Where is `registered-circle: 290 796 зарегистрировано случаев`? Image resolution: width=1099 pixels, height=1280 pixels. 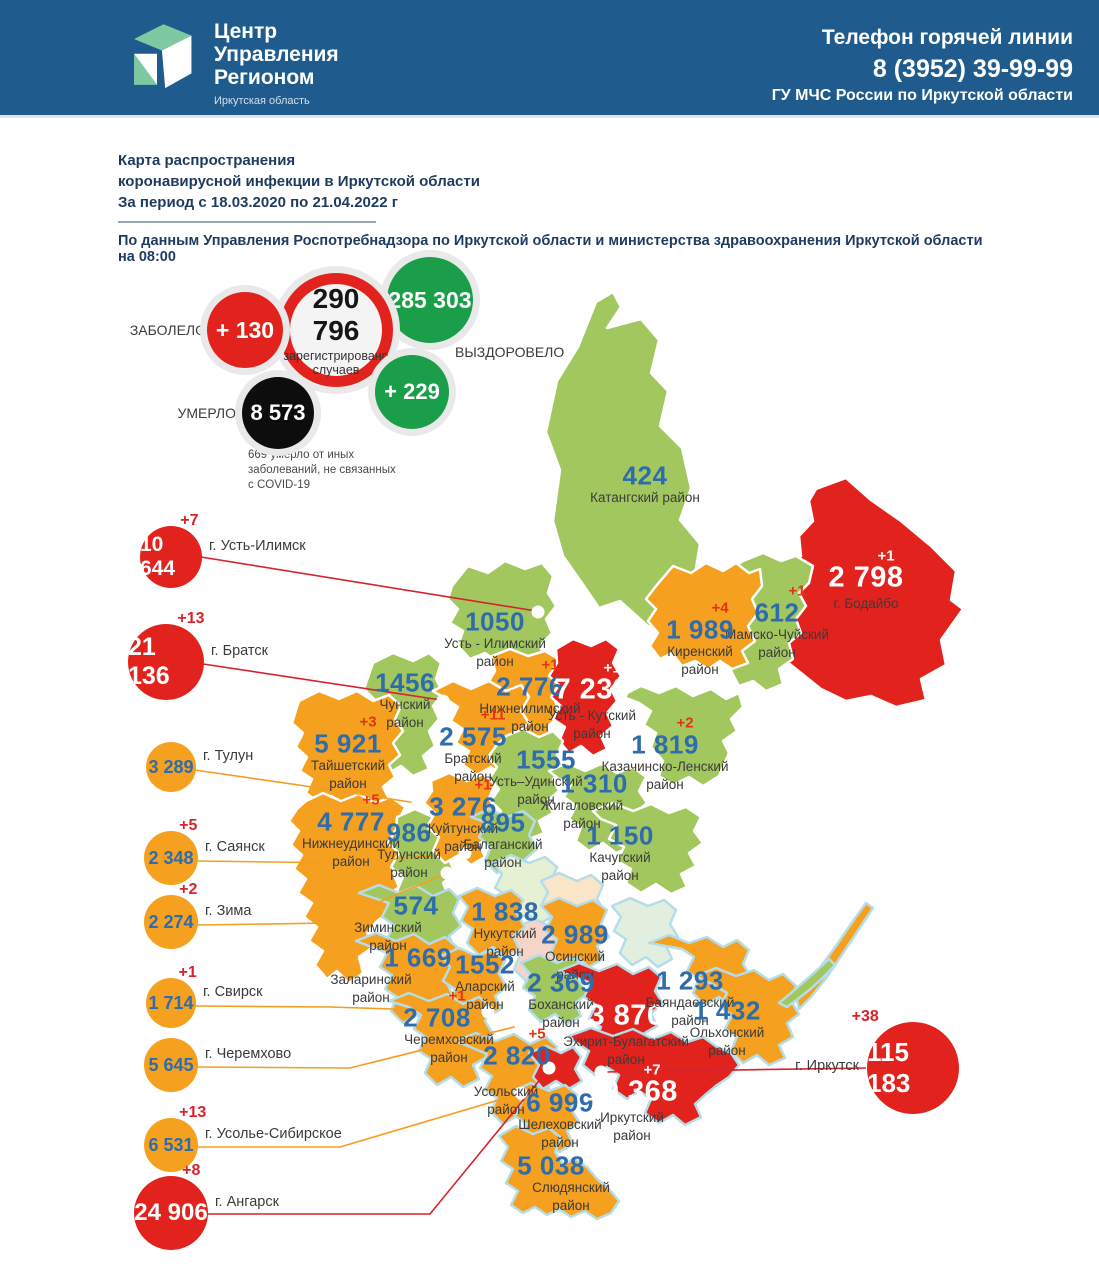 registered-circle: 290 796 зарегистрировано случаев is located at coordinates (336, 330).